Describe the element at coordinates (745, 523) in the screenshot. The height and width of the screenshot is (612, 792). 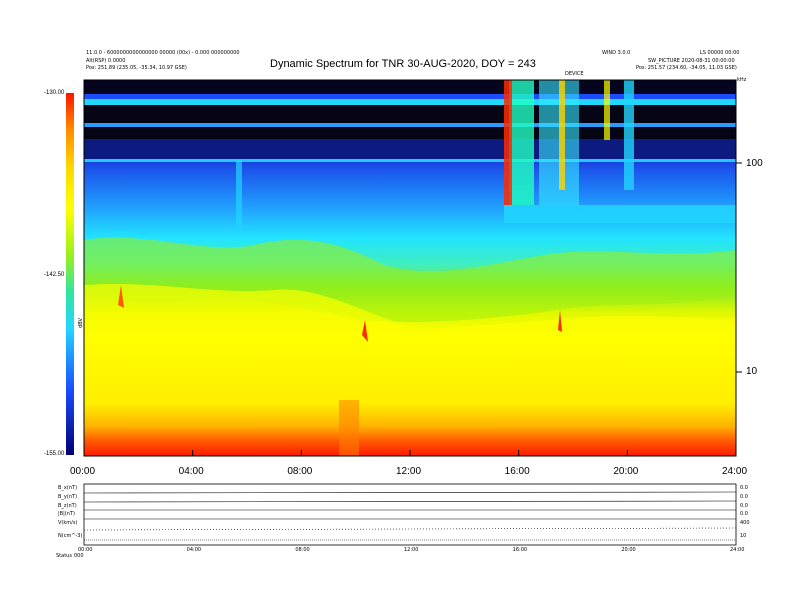
I see `panel-right-label-5: 400` at that location.